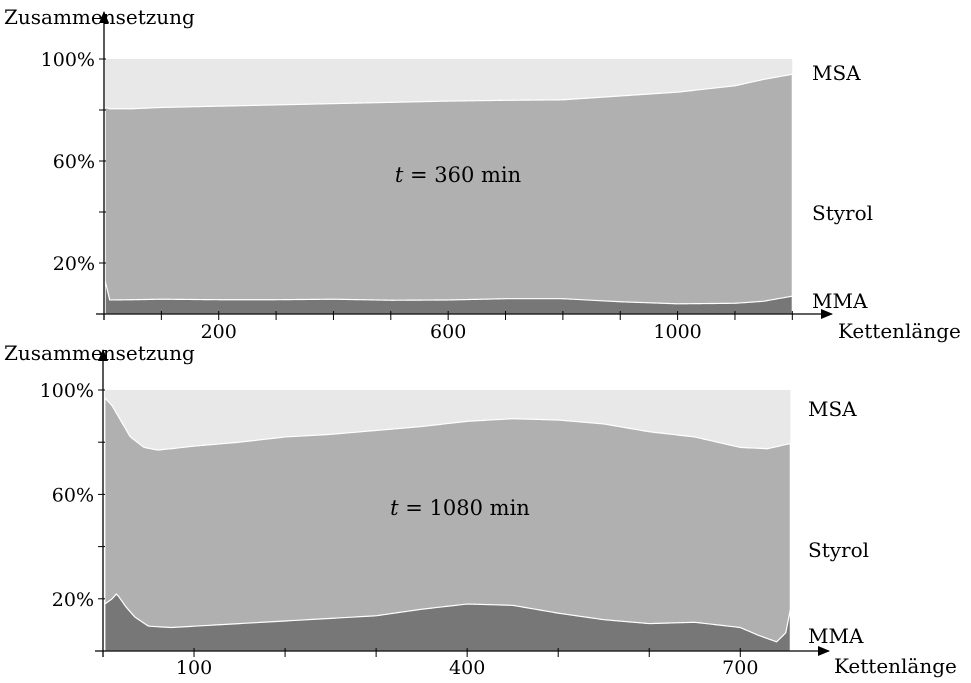 The height and width of the screenshot is (683, 971). Describe the element at coordinates (462, 175) in the screenshot. I see `time-value: = 360 min` at that location.